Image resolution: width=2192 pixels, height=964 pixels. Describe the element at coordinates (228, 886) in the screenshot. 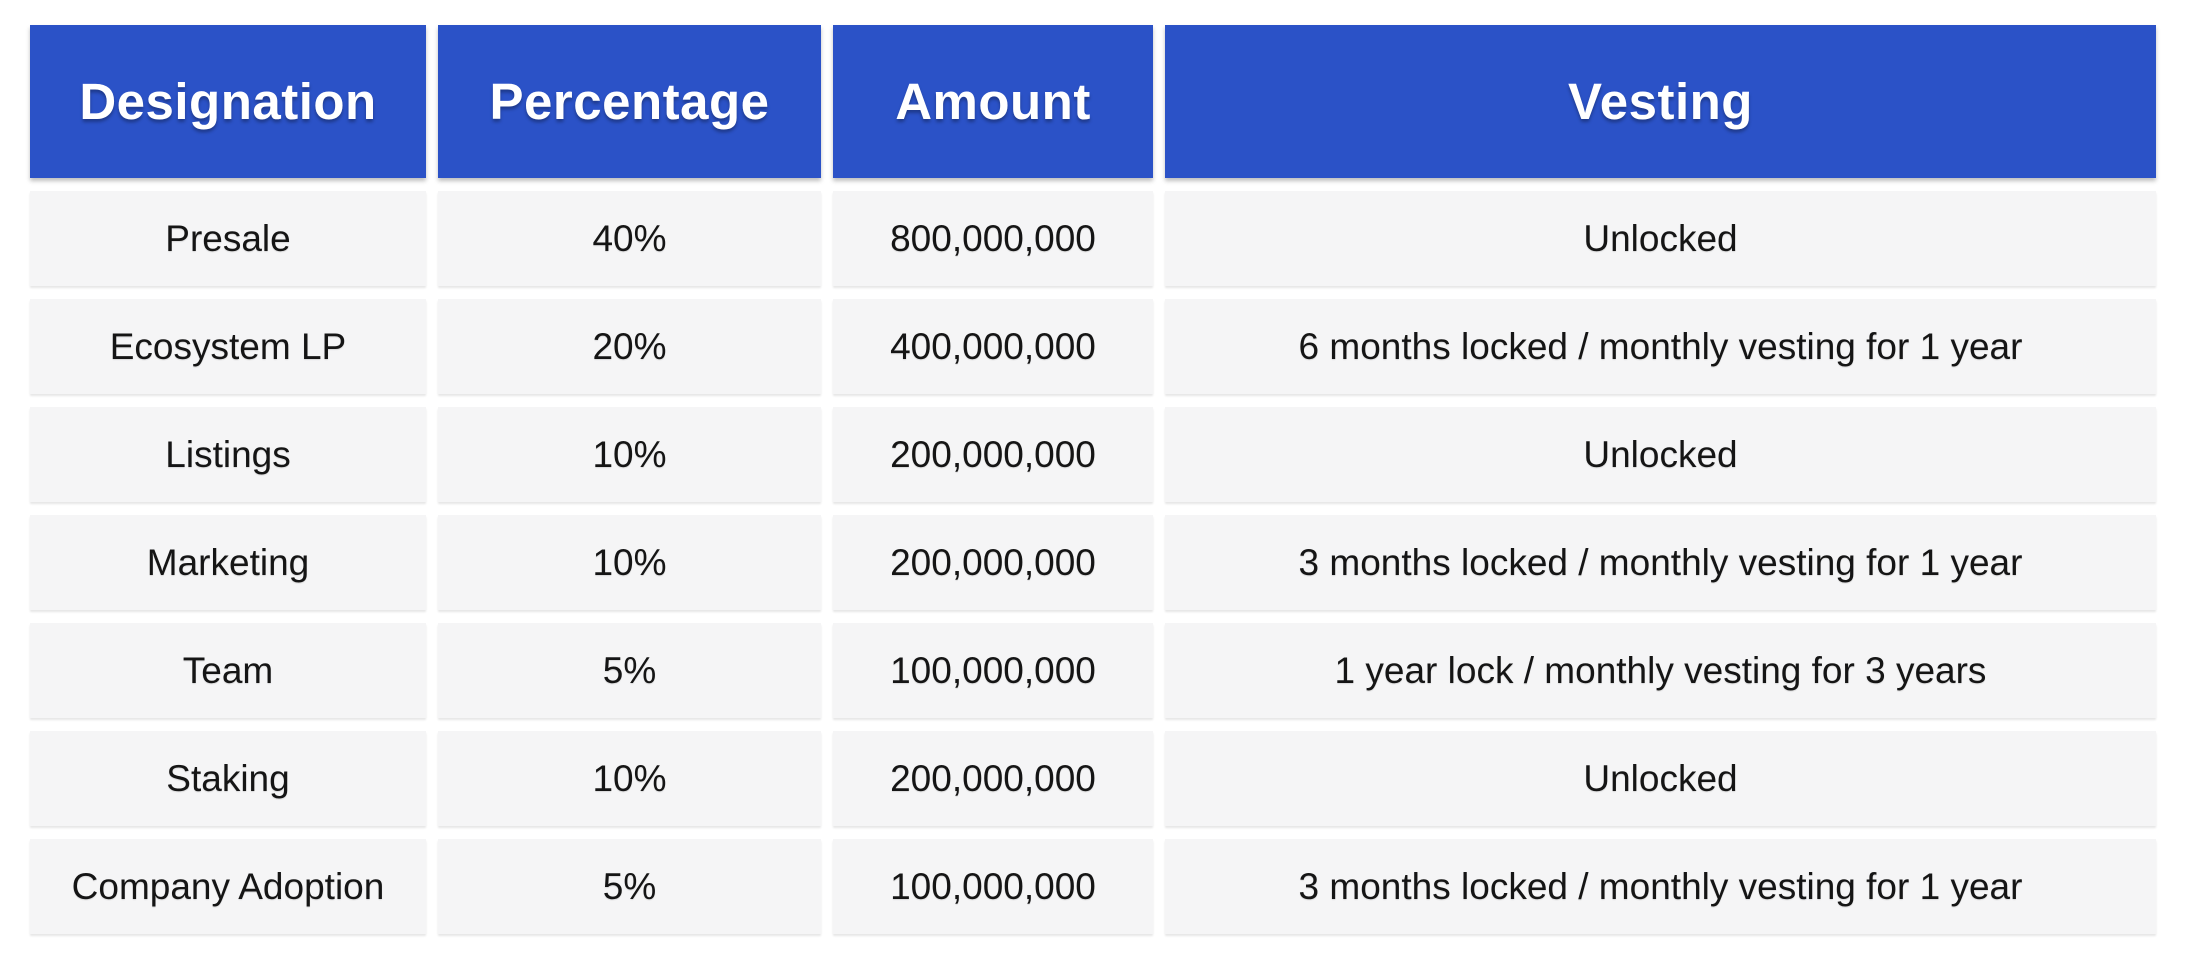

I see `cell-designation: Company Adoption` at that location.